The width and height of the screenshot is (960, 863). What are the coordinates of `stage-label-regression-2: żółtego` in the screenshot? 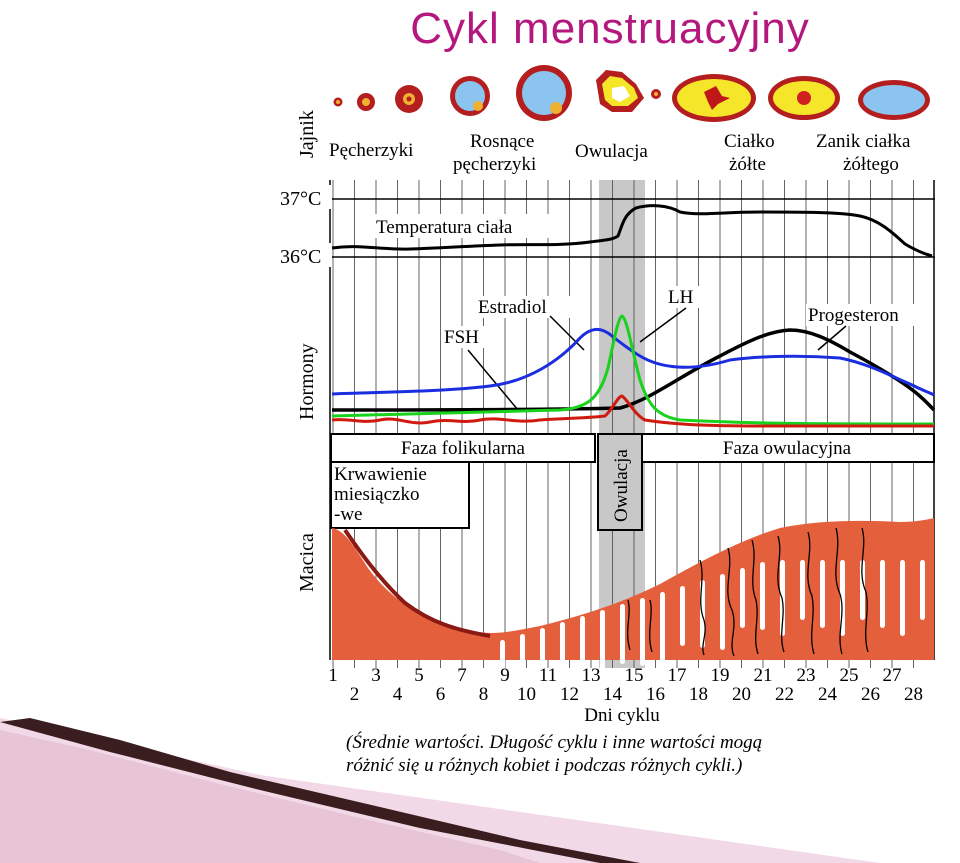 It's located at (871, 164).